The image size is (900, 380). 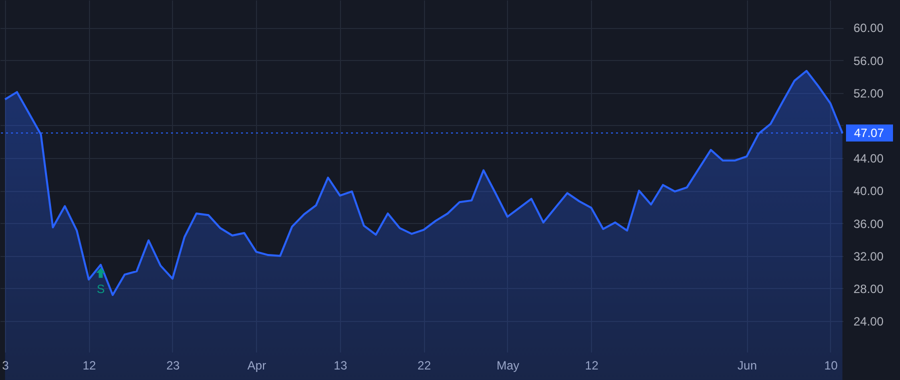 I want to click on y-tick-label: 52.00, so click(x=869, y=93).